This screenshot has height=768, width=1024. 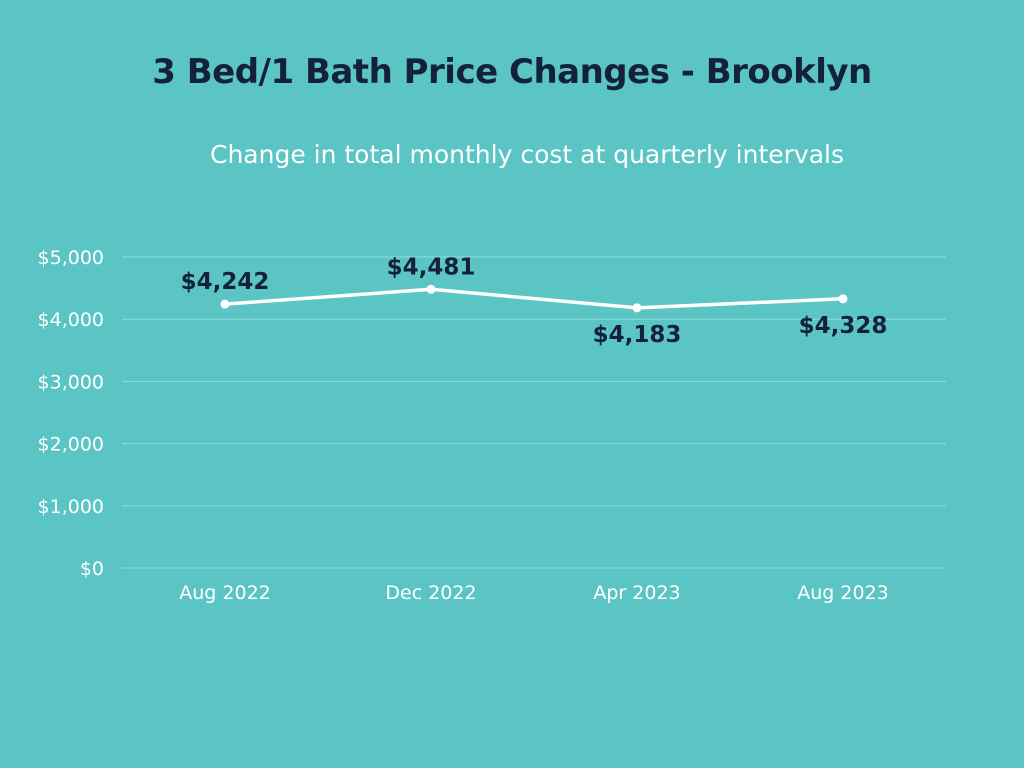 What do you see at coordinates (71, 382) in the screenshot?
I see `y-tick-label: $3,000` at bounding box center [71, 382].